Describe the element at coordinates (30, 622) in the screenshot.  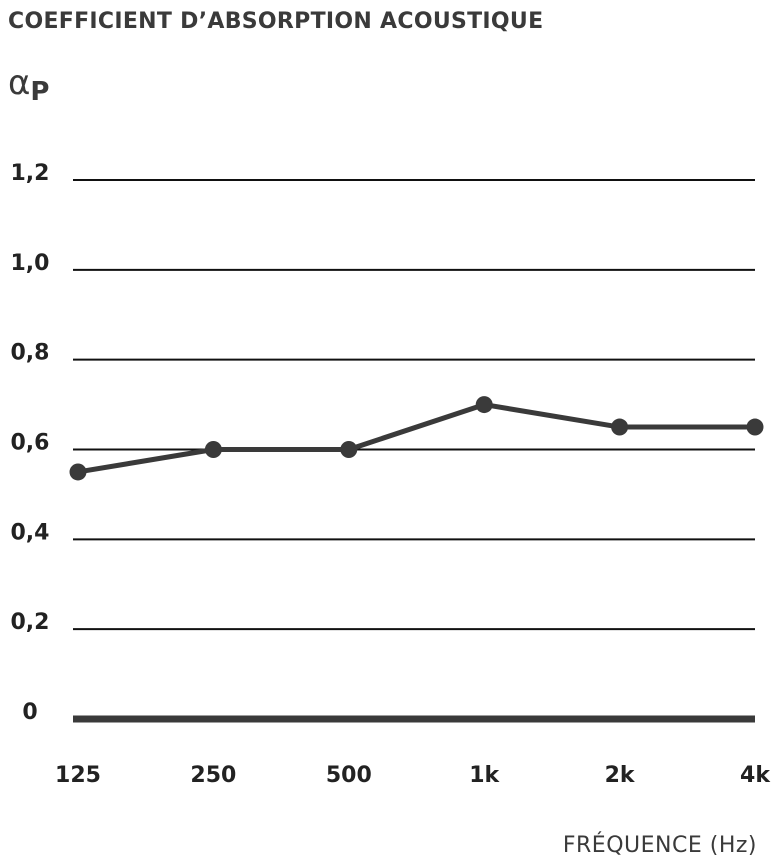
I see `y-tick-label: 0,2` at that location.